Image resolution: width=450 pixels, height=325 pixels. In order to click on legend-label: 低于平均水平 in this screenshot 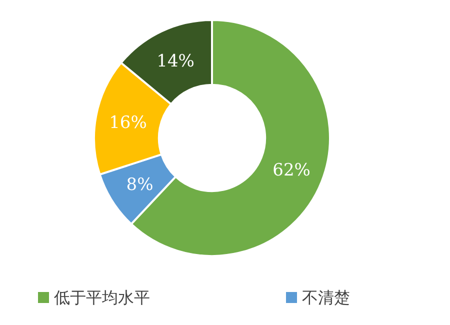, I will do `click(102, 297)`.